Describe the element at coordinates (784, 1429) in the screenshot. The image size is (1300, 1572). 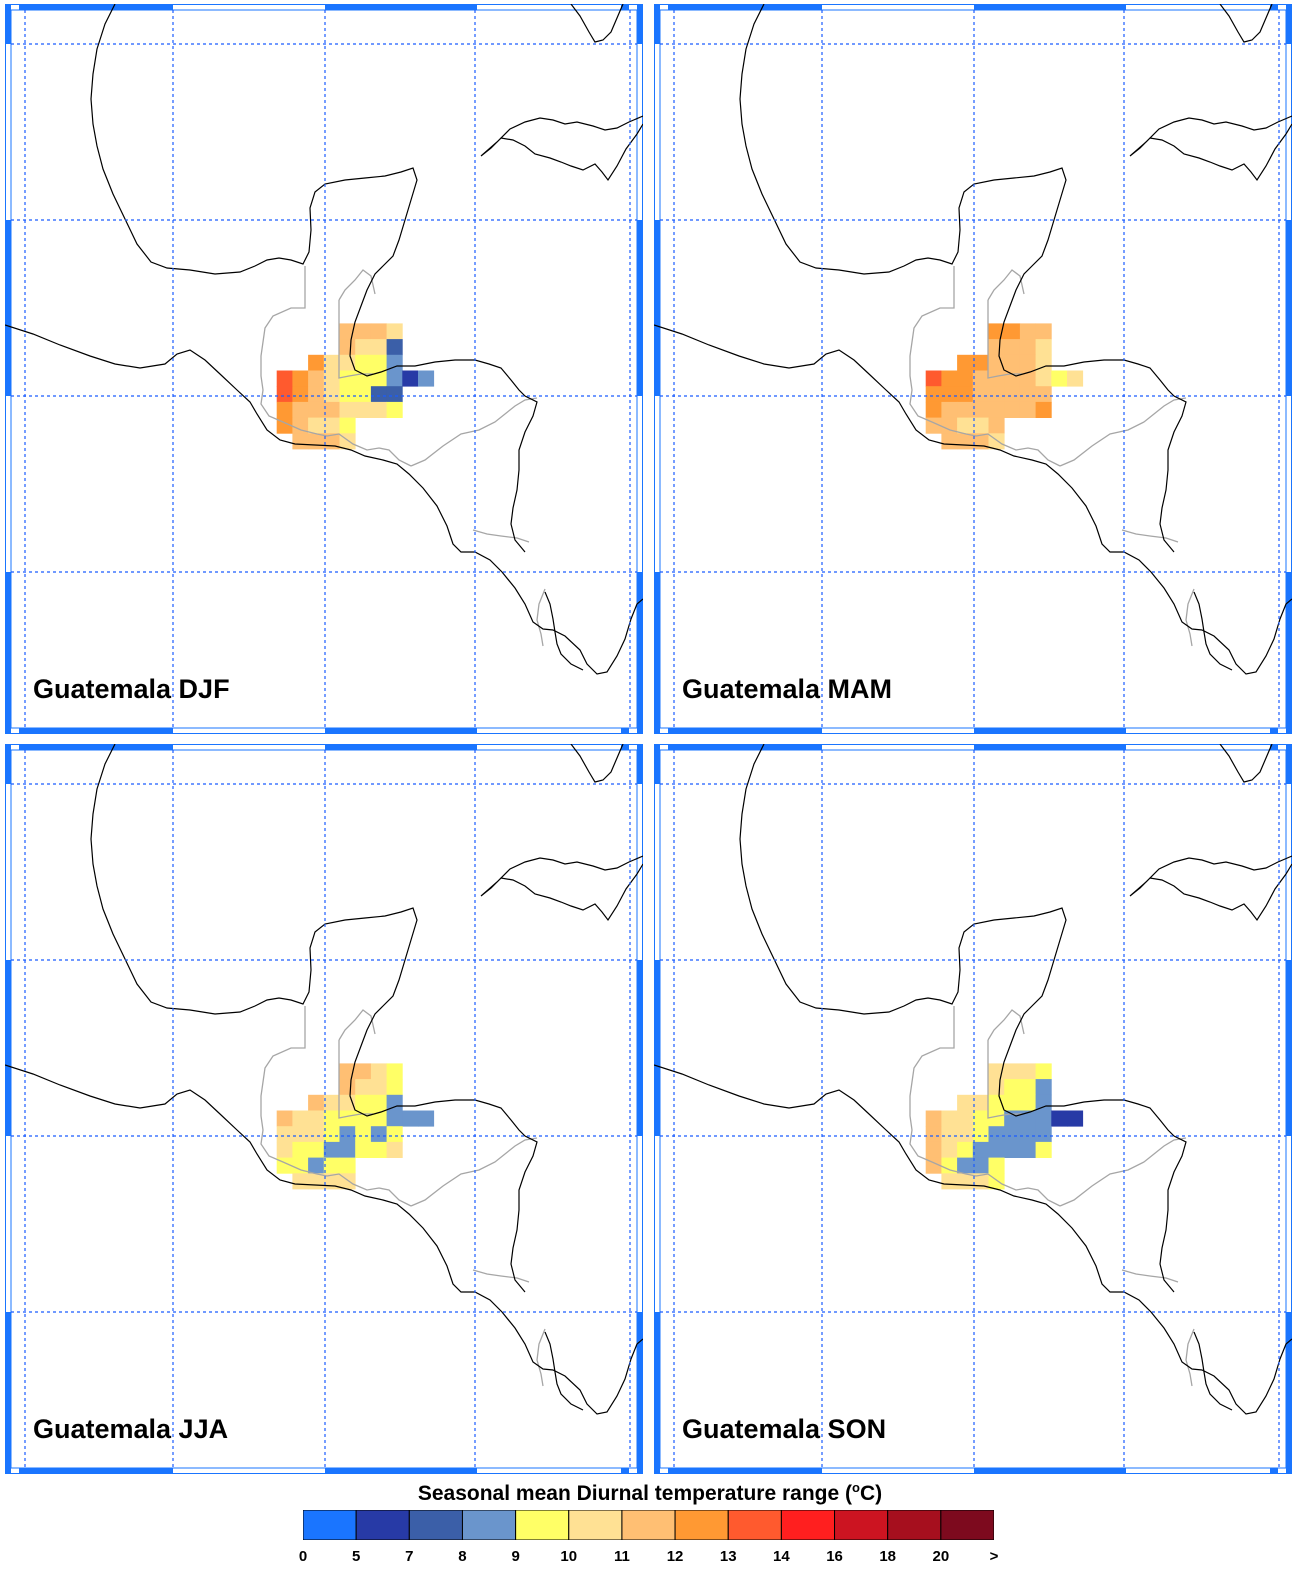
I see `panel-title: Guatemala SON` at that location.